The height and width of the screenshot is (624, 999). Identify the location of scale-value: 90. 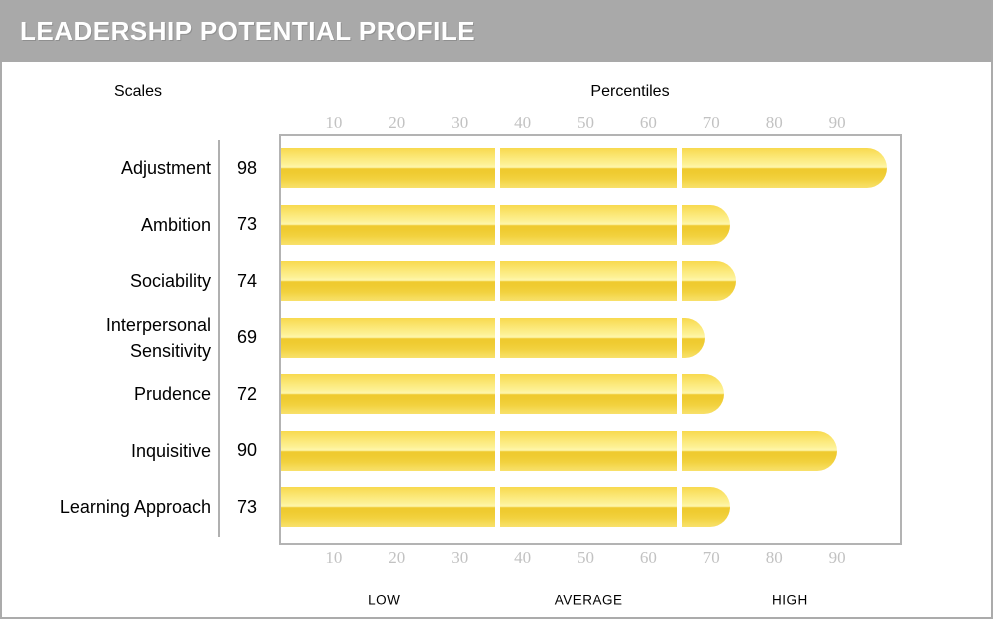
(247, 450).